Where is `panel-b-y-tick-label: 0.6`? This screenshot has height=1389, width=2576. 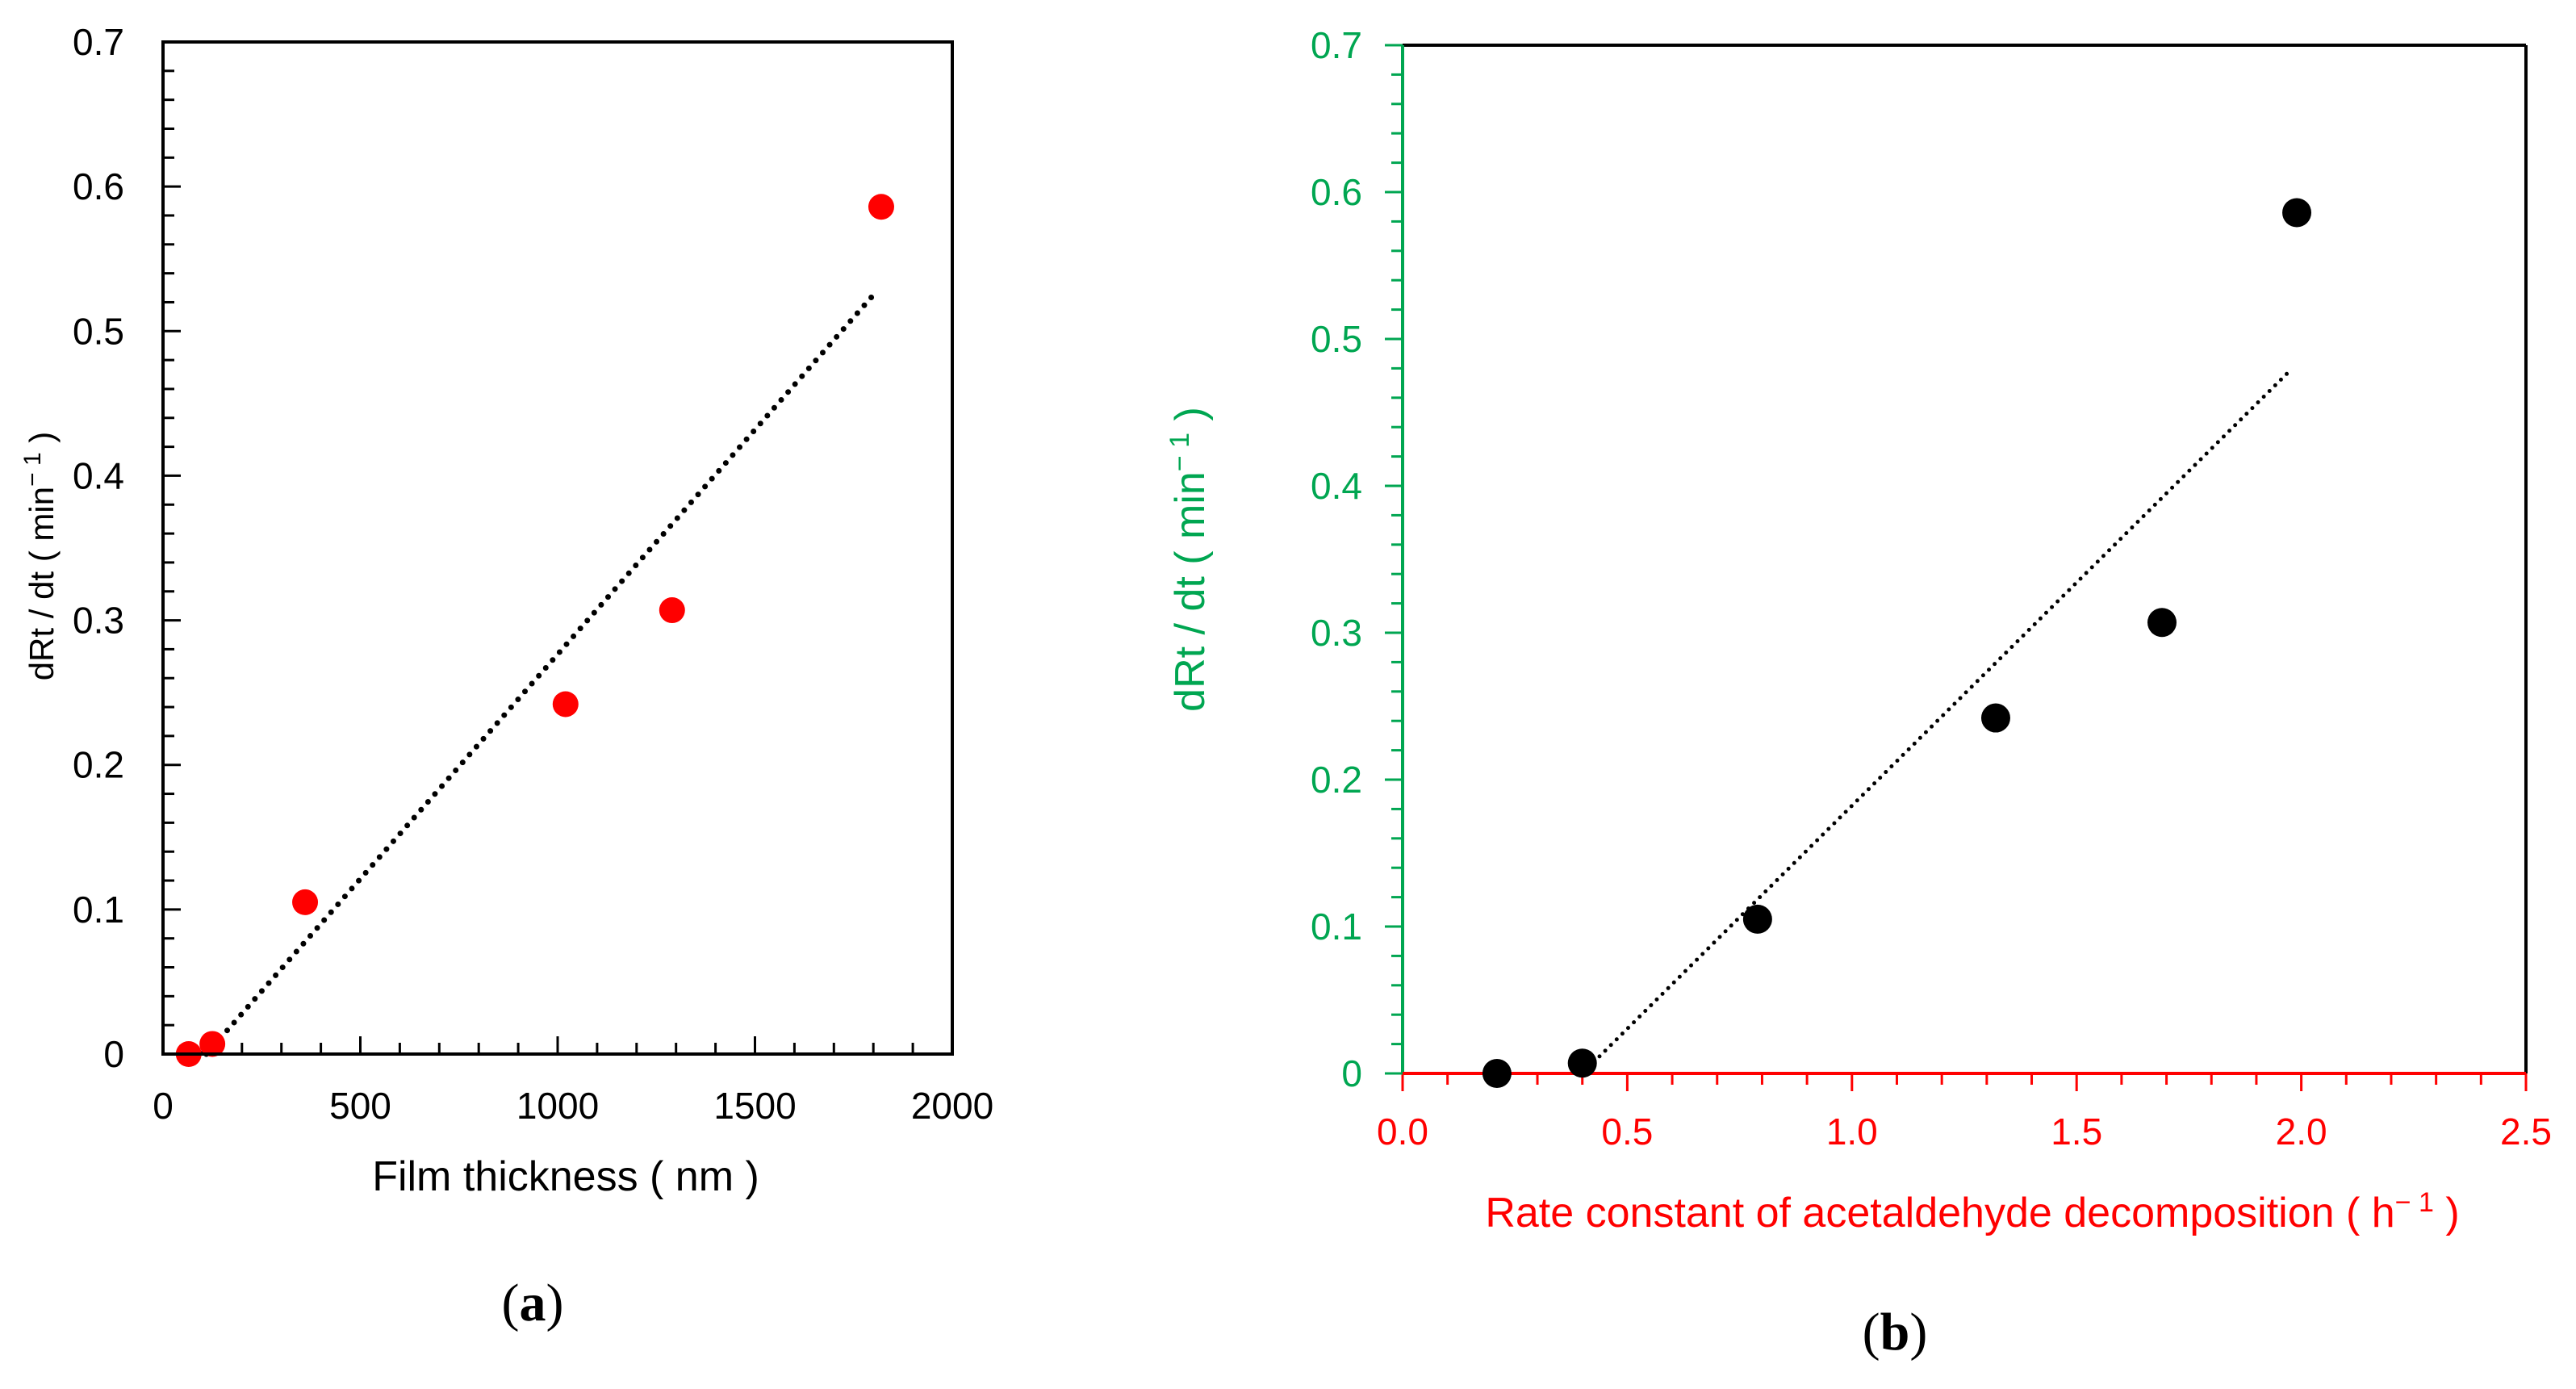
panel-b-y-tick-label: 0.6 is located at coordinates (1336, 192).